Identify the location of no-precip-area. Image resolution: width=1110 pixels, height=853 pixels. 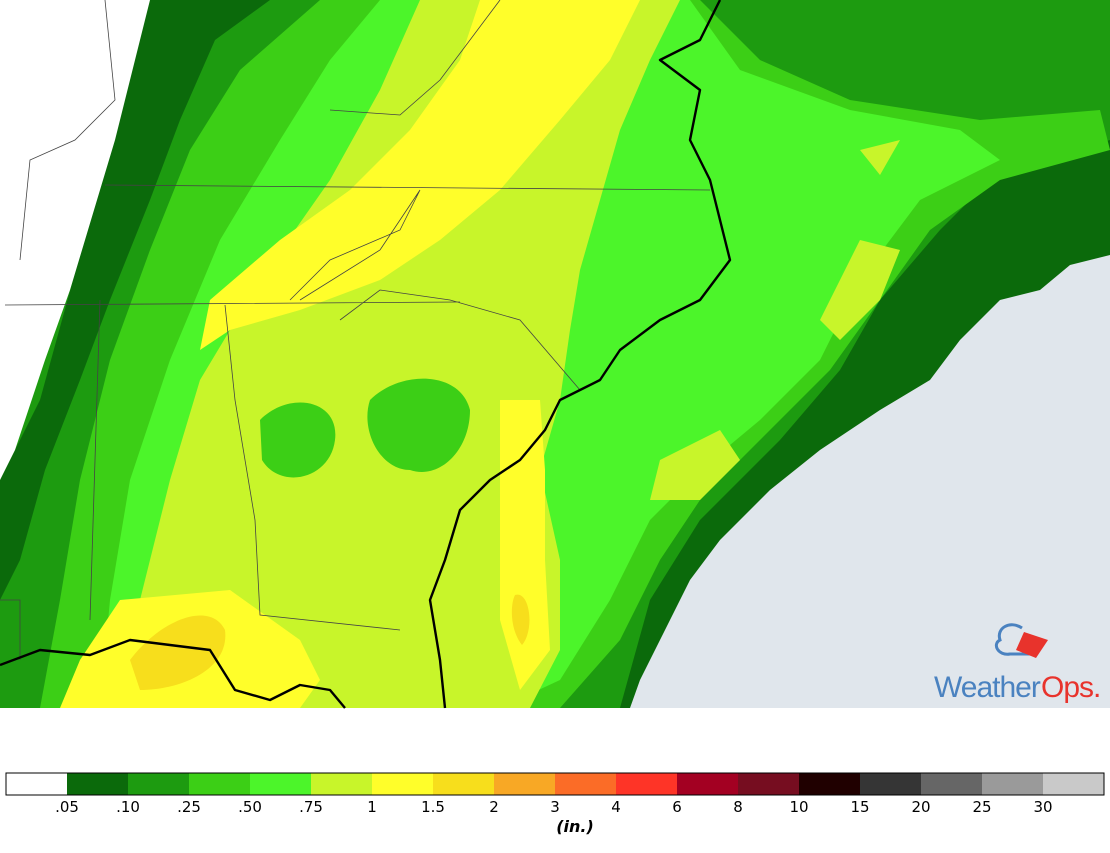
(75, 240).